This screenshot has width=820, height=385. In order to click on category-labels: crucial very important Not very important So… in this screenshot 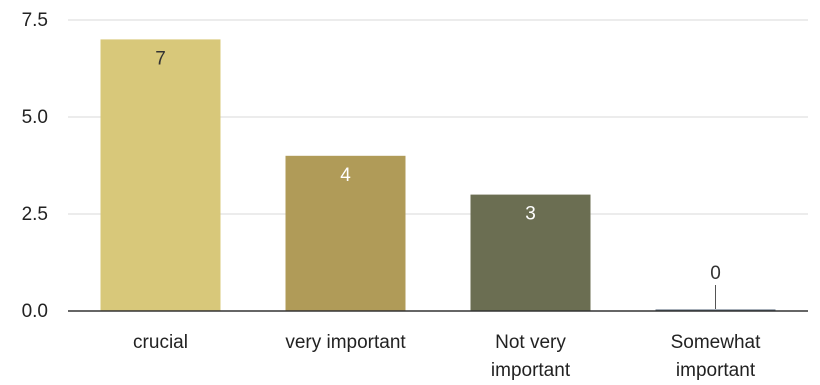, I will do `click(447, 356)`.